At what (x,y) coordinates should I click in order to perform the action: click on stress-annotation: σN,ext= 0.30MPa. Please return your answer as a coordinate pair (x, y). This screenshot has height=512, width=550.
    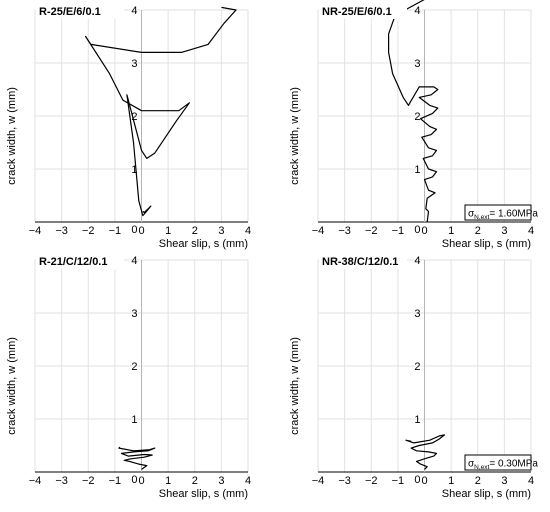
    Looking at the image, I should click on (501, 463).